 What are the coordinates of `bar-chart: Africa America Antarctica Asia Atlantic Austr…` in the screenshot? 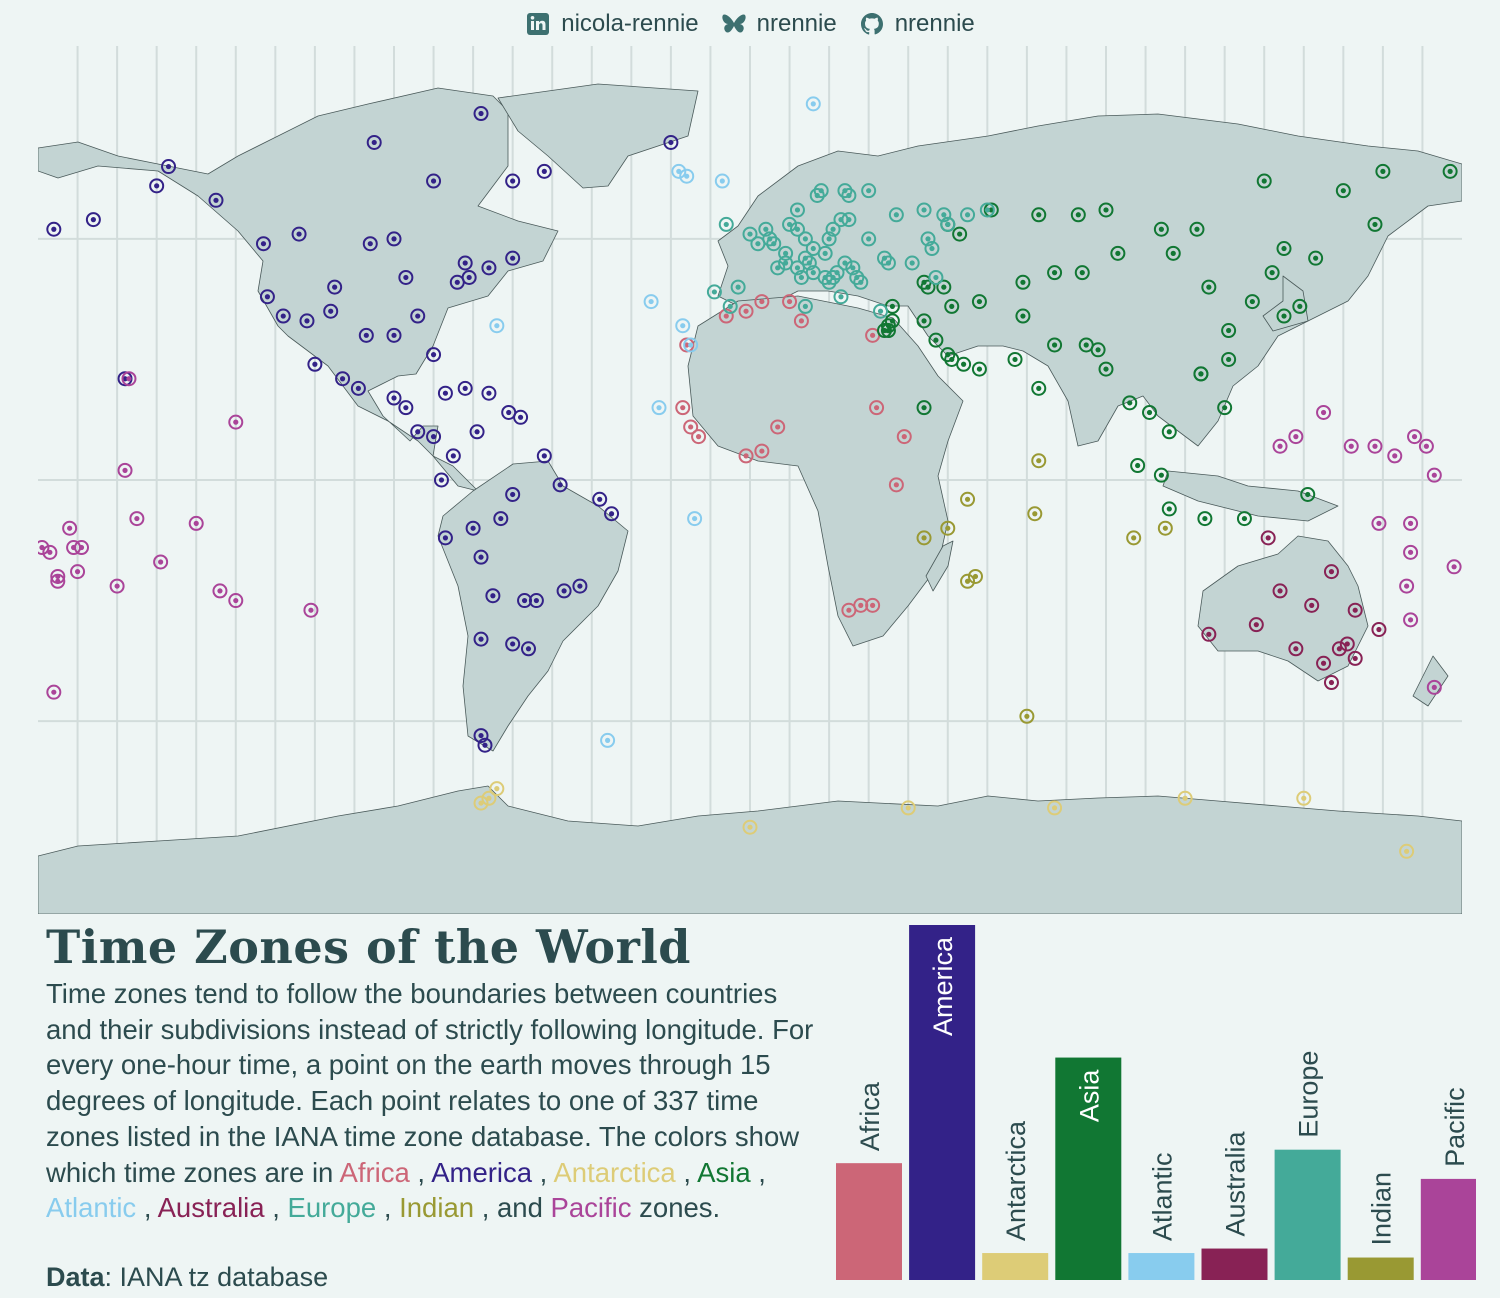 It's located at (1156, 1102).